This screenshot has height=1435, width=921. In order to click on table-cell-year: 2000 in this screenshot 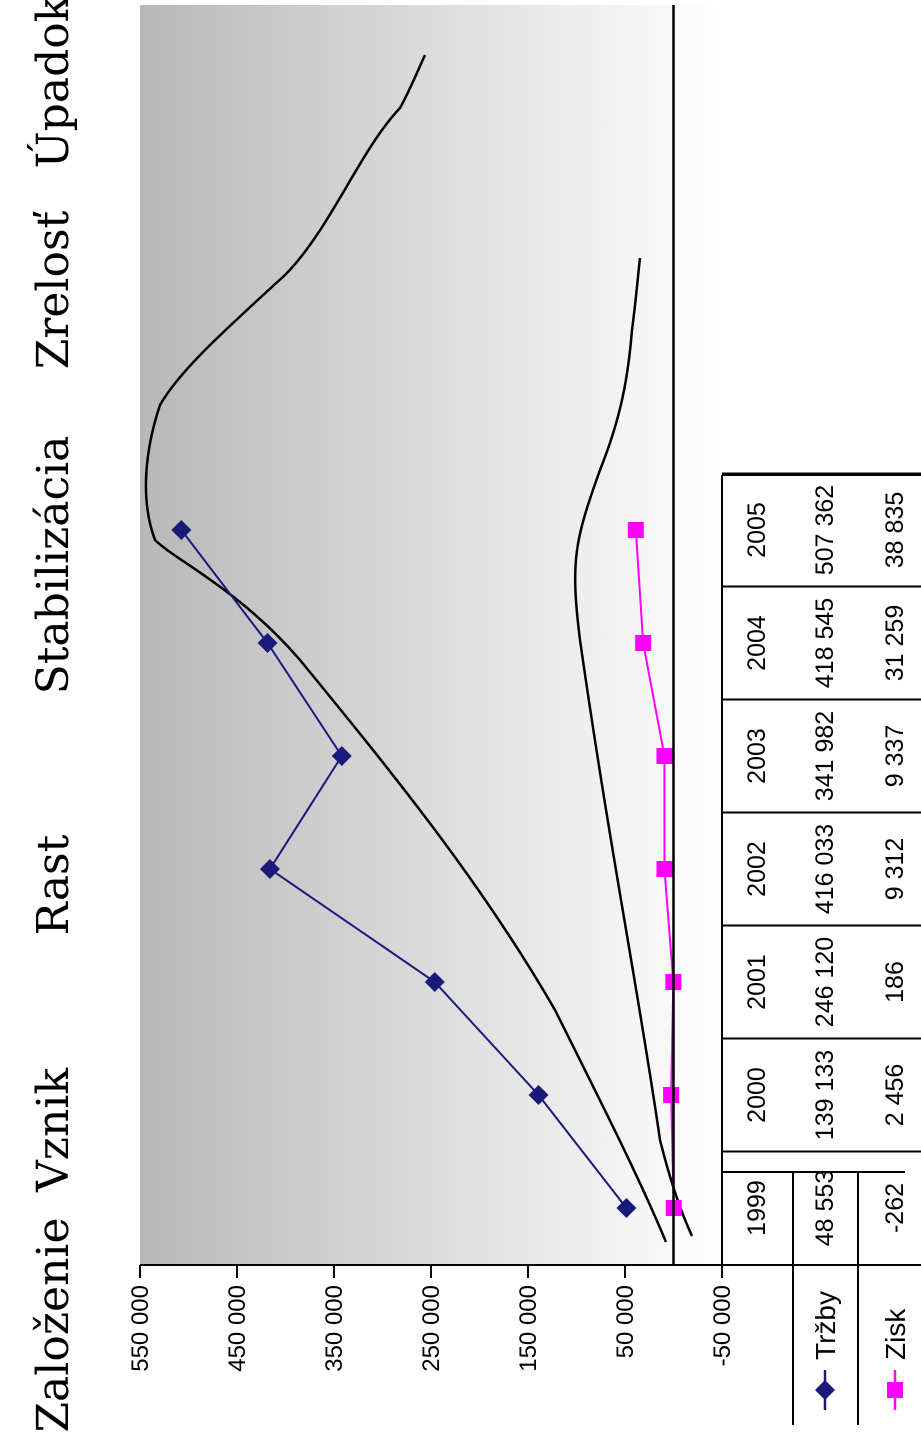, I will do `click(757, 1095)`.